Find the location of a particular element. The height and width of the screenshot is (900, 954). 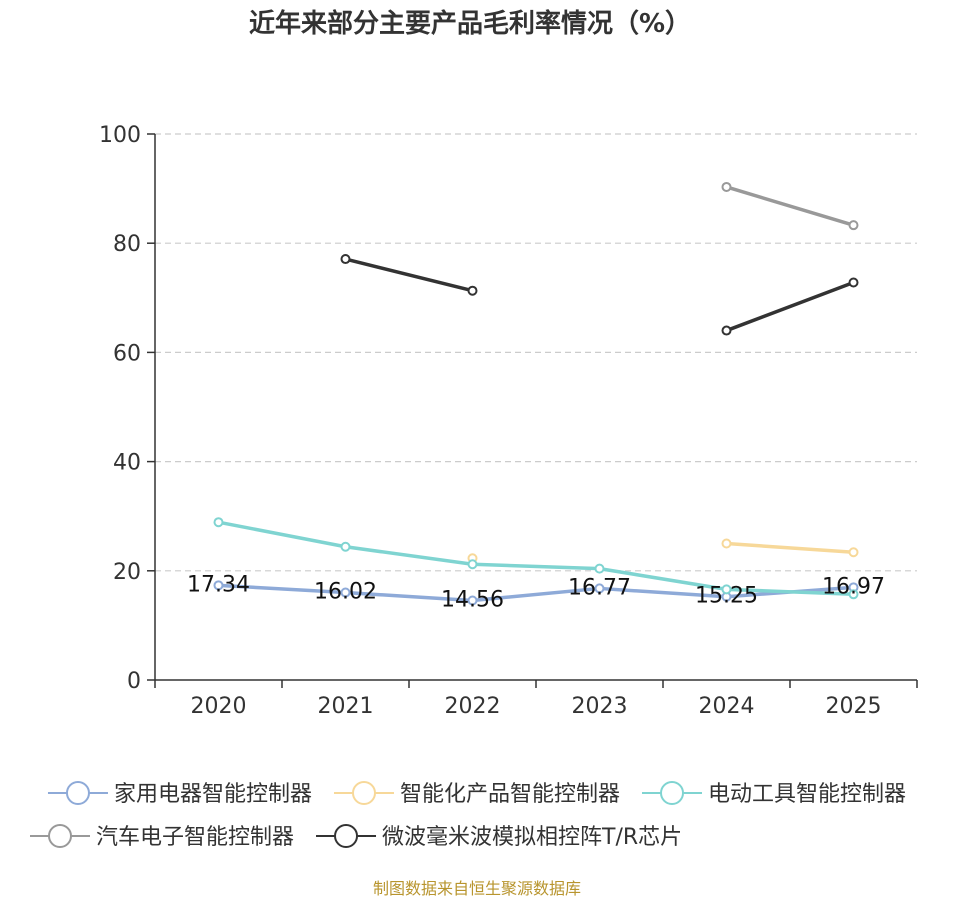

source-note: 制图数据来自恒生聚源数据库 is located at coordinates (477, 888).